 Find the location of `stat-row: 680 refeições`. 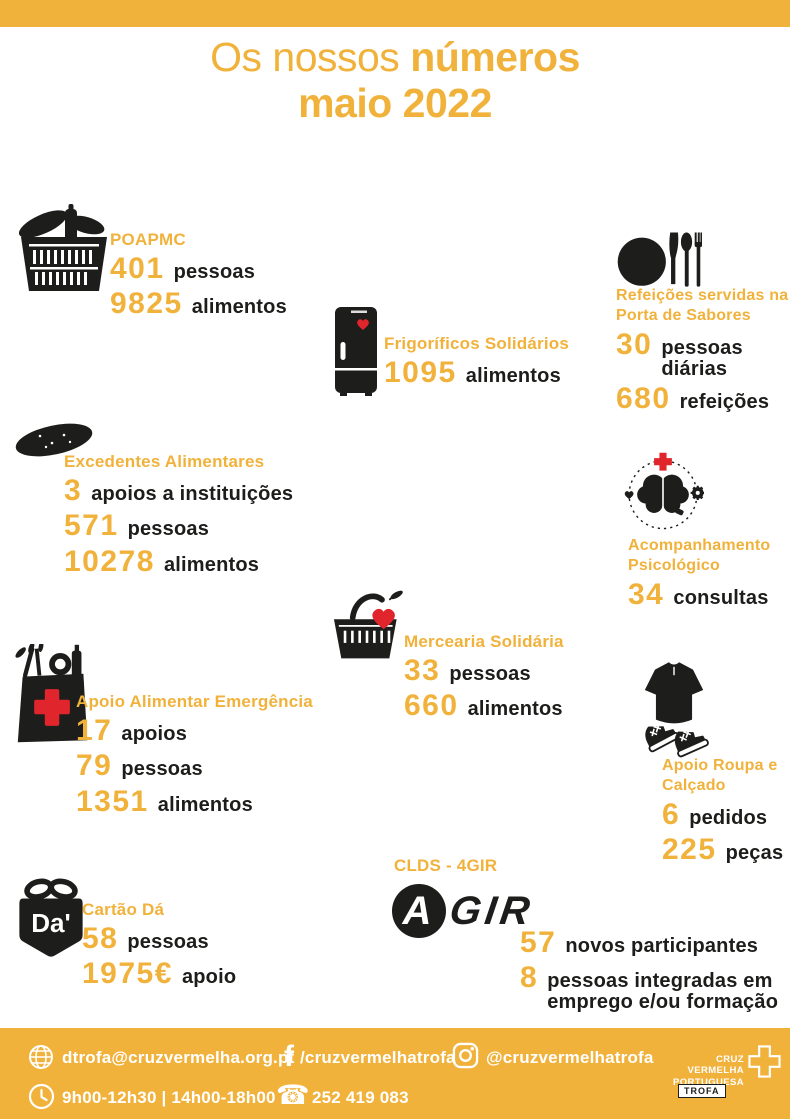

stat-row: 680 refeições is located at coordinates (703, 398).